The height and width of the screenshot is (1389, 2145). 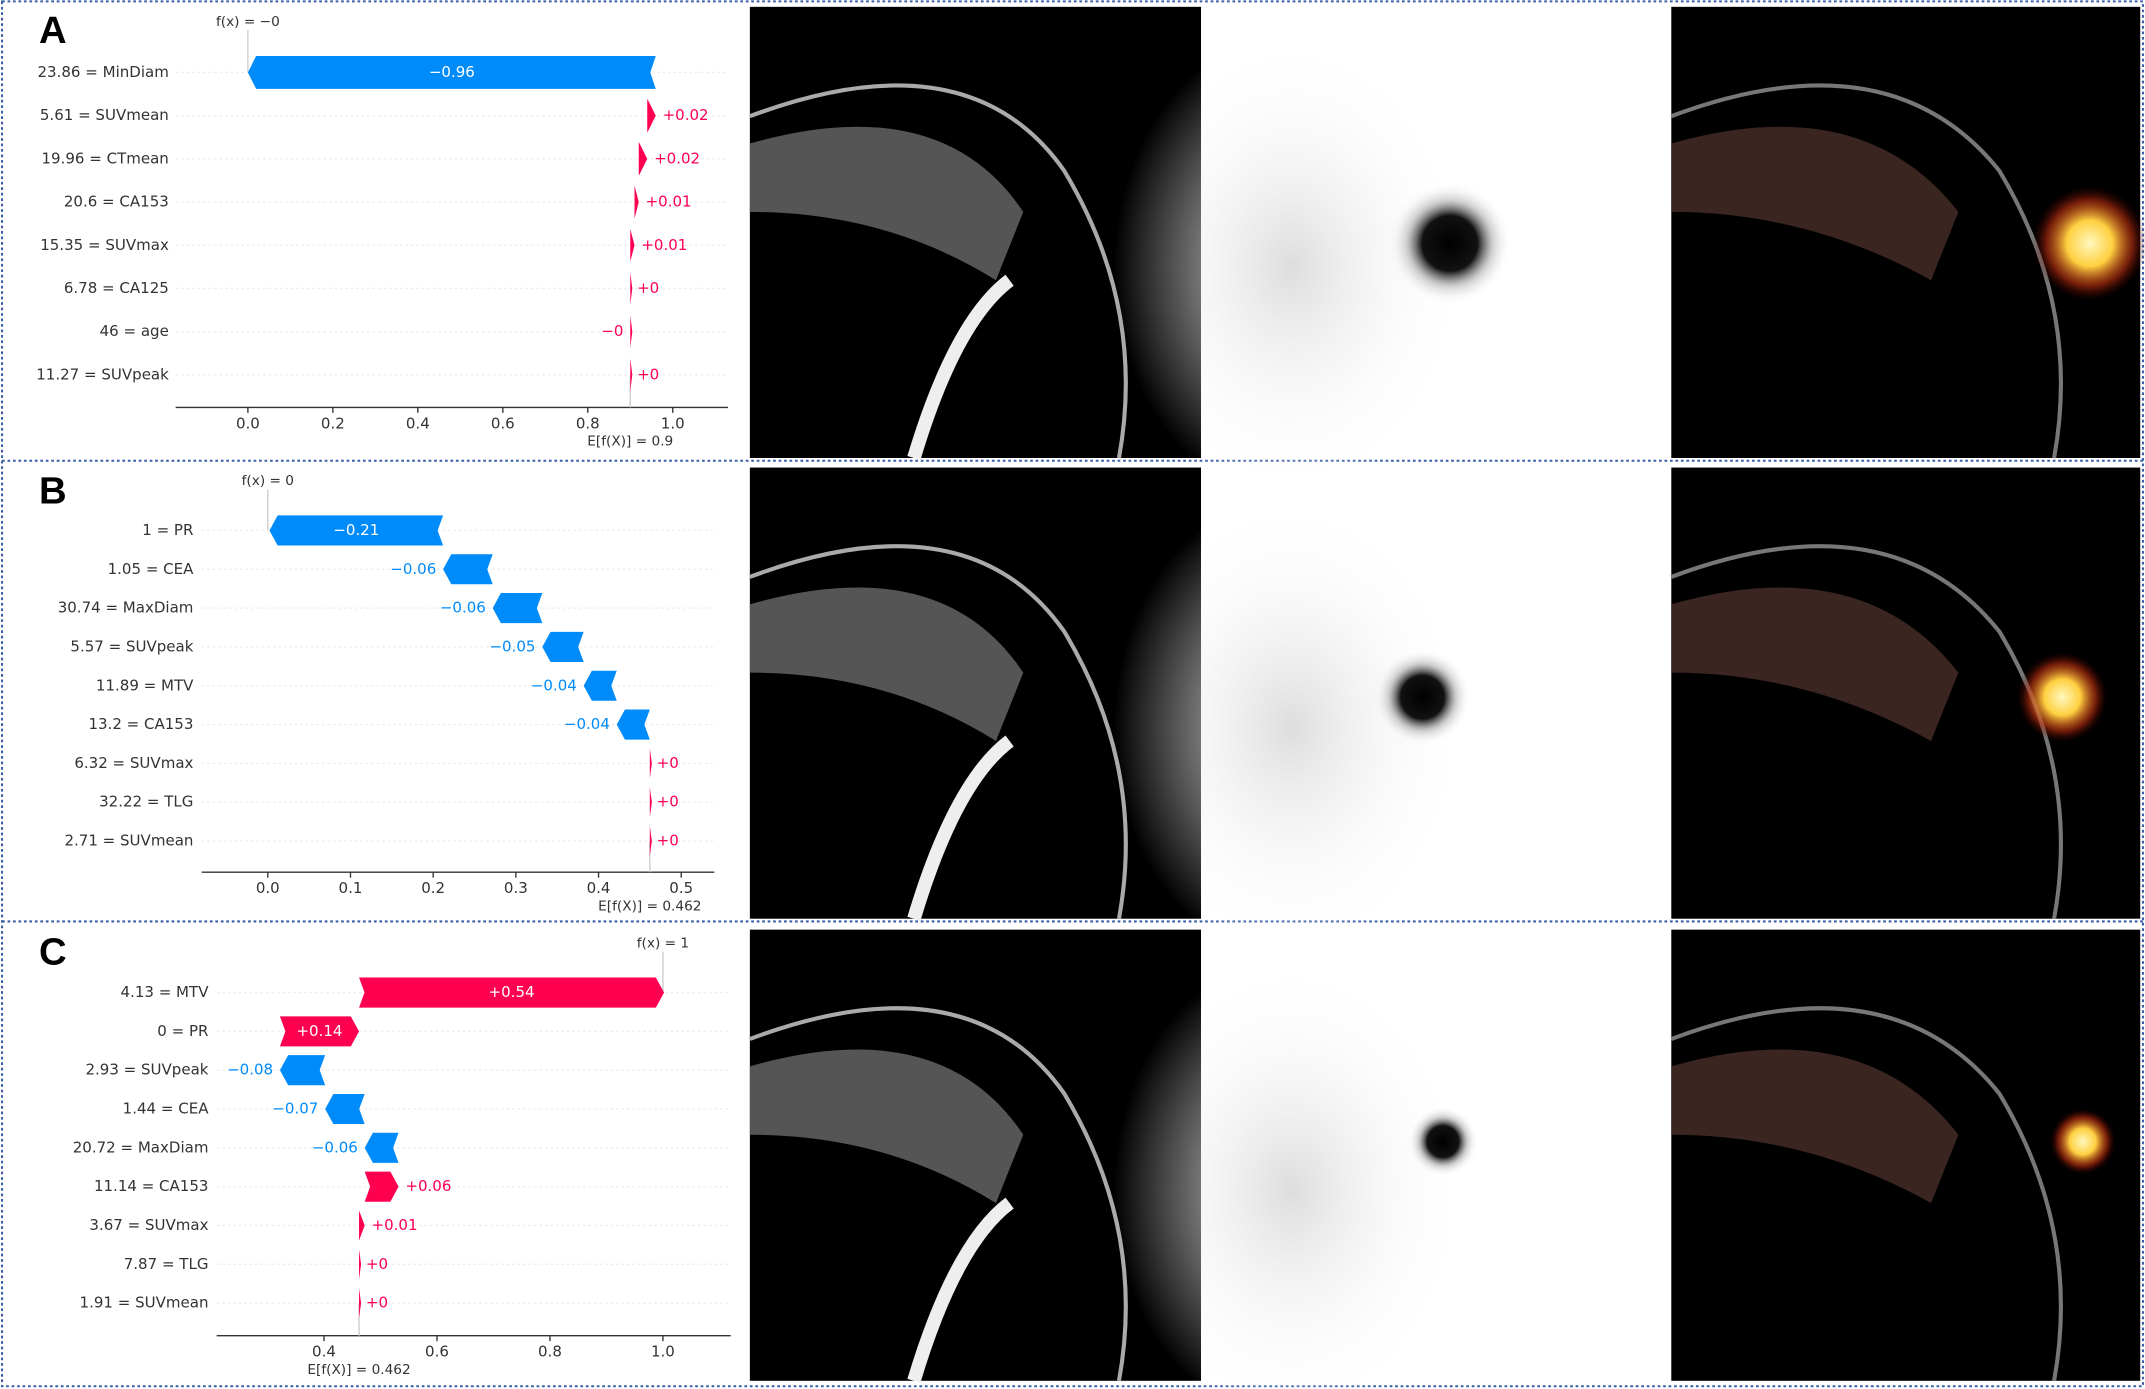 I want to click on value-label: −0.05, so click(x=512, y=646).